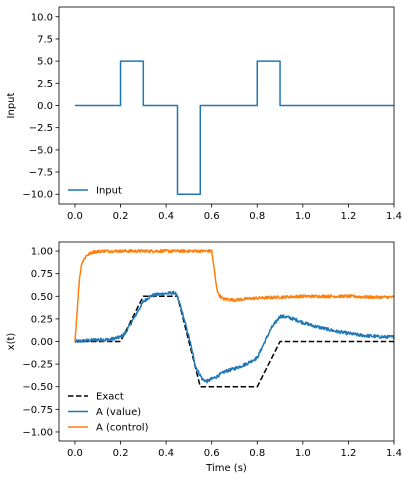 This screenshot has height=480, width=408. I want to click on y-tick-label: −0.25, so click(37, 365).